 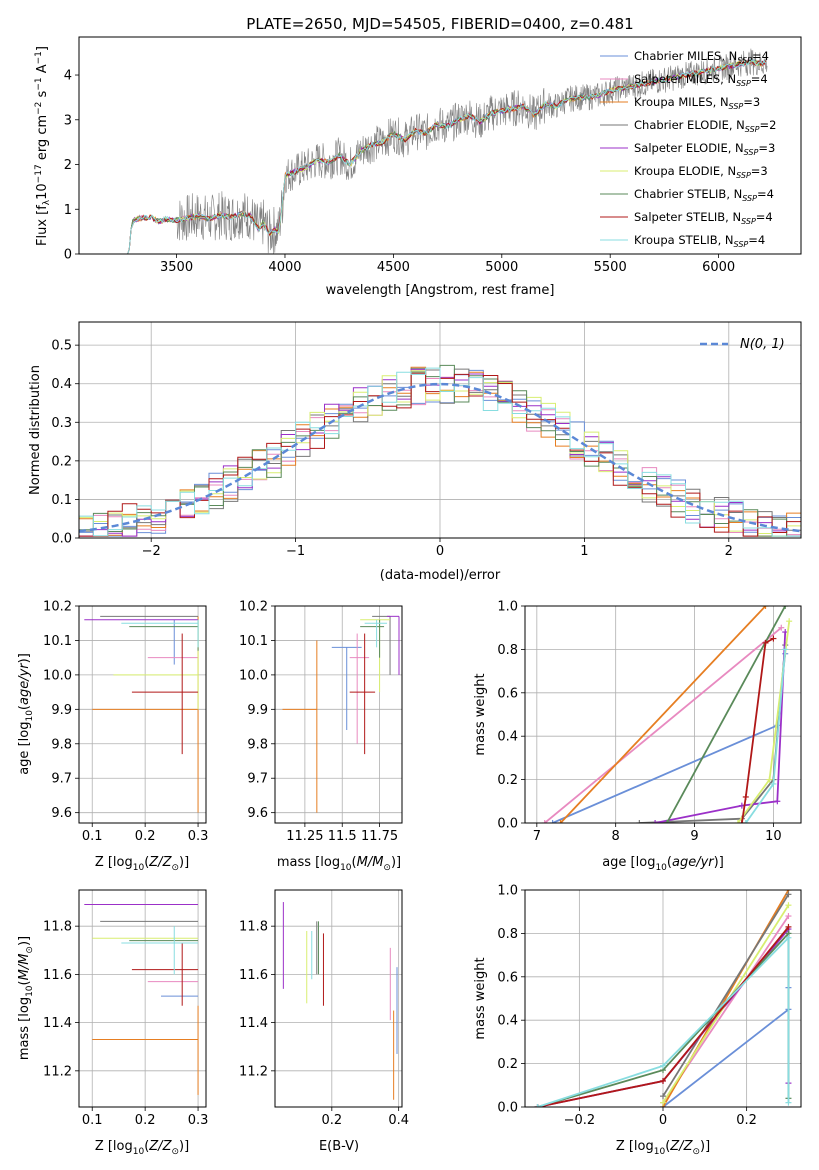 What do you see at coordinates (26, 714) in the screenshot?
I see `y-axis-label: age [log10(age/yr)]` at bounding box center [26, 714].